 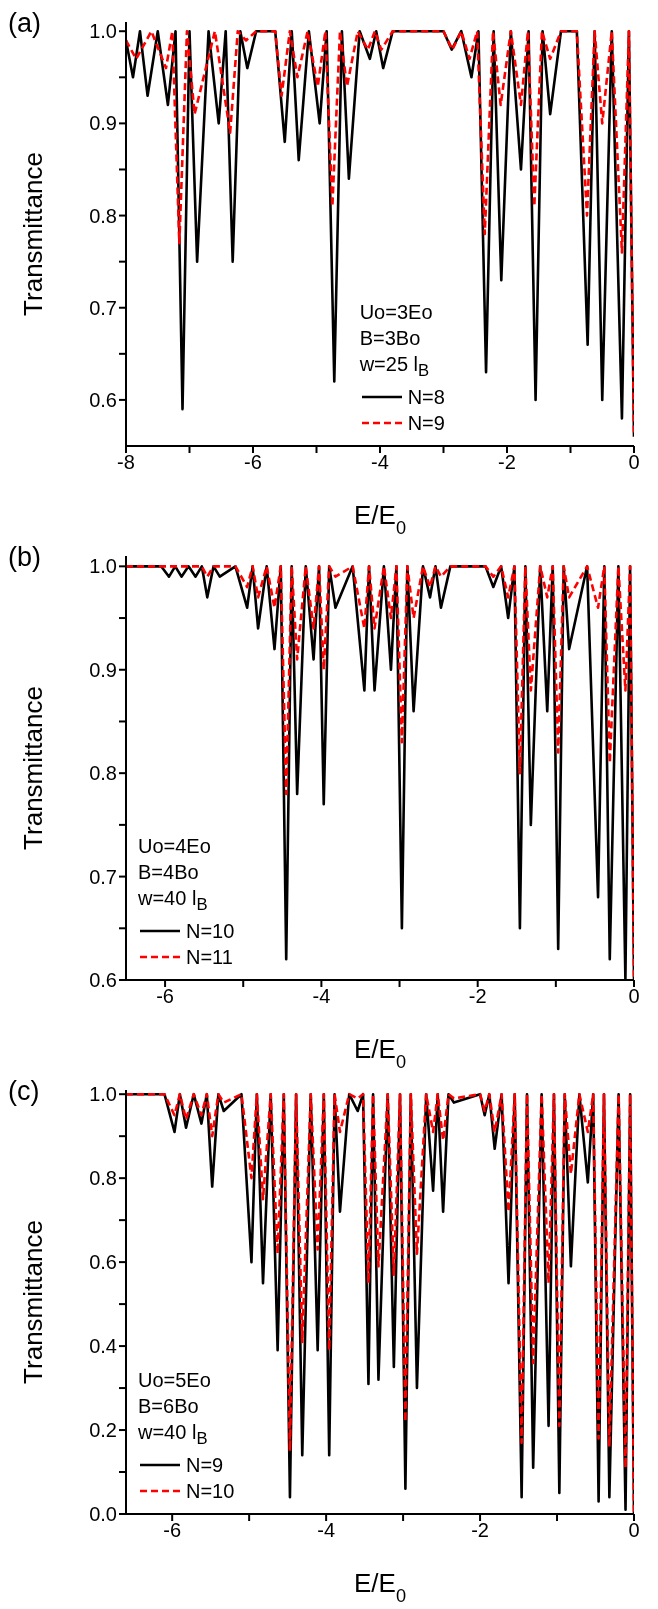 What do you see at coordinates (24, 557) in the screenshot?
I see `chart-title: (b)` at bounding box center [24, 557].